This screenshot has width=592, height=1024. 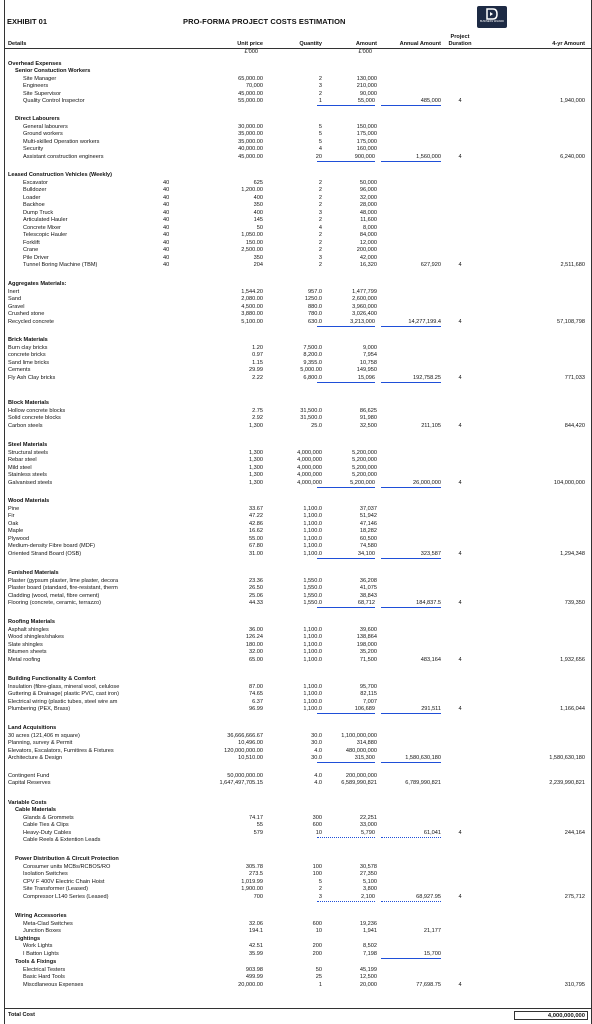 What do you see at coordinates (320, 134) in the screenshot?
I see `quantity-cell: 5` at bounding box center [320, 134].